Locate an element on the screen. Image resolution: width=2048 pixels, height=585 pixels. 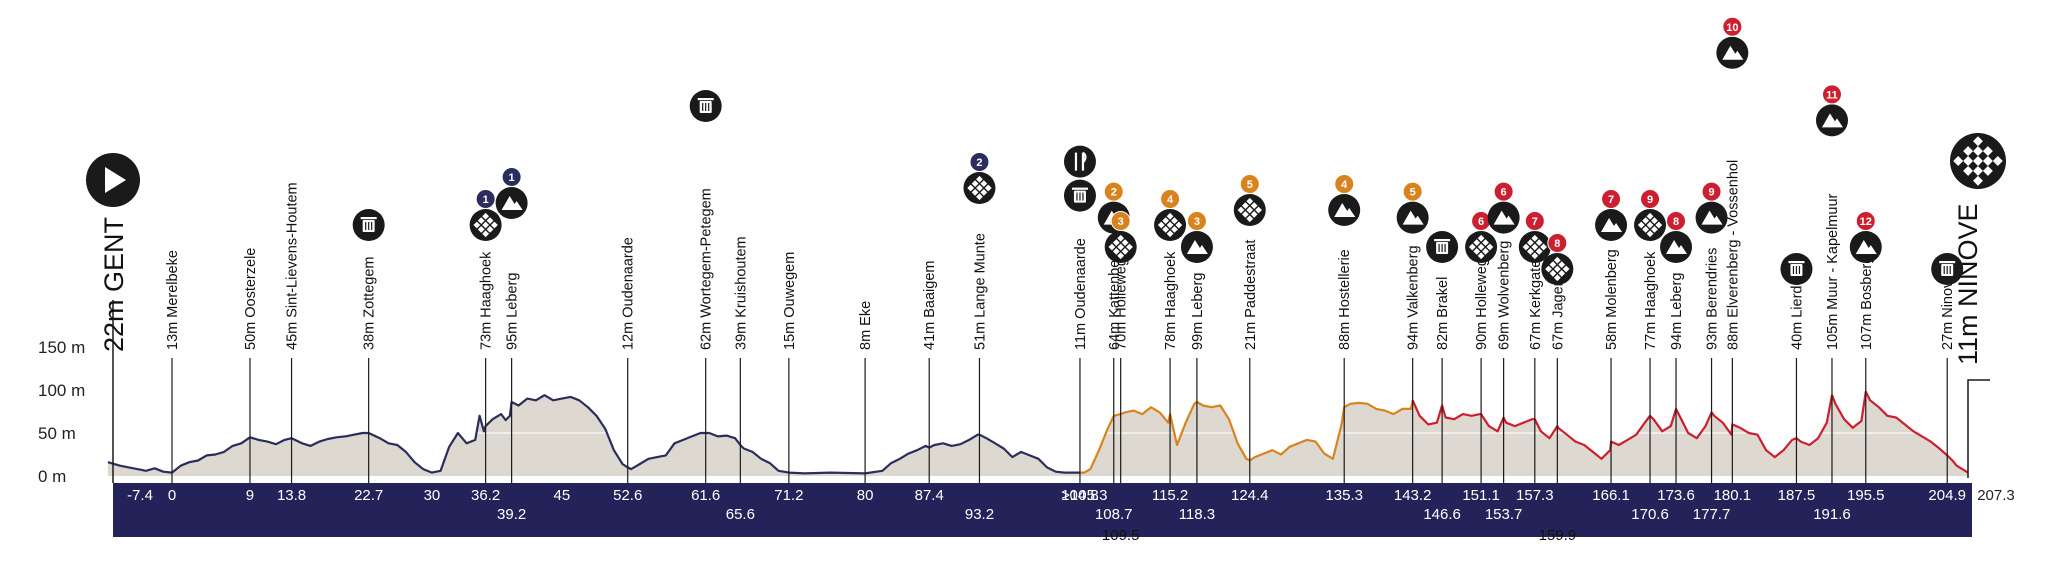
km-label: 143.2 is located at coordinates (1413, 495).